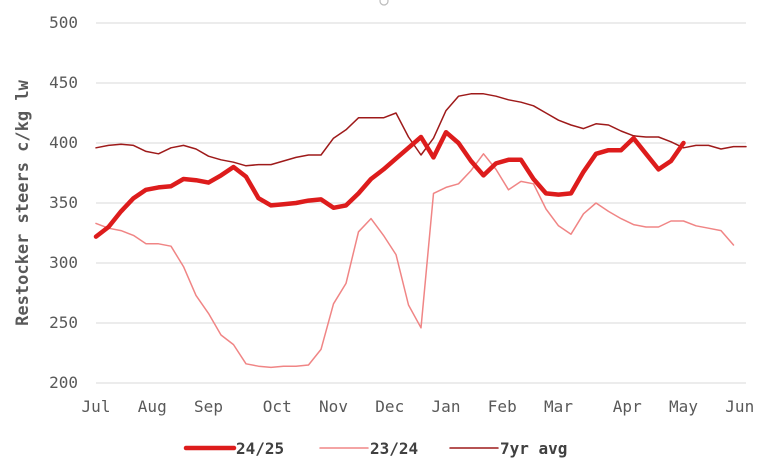 This screenshot has height=463, width=768. I want to click on y-tick-label: 500, so click(63, 22).